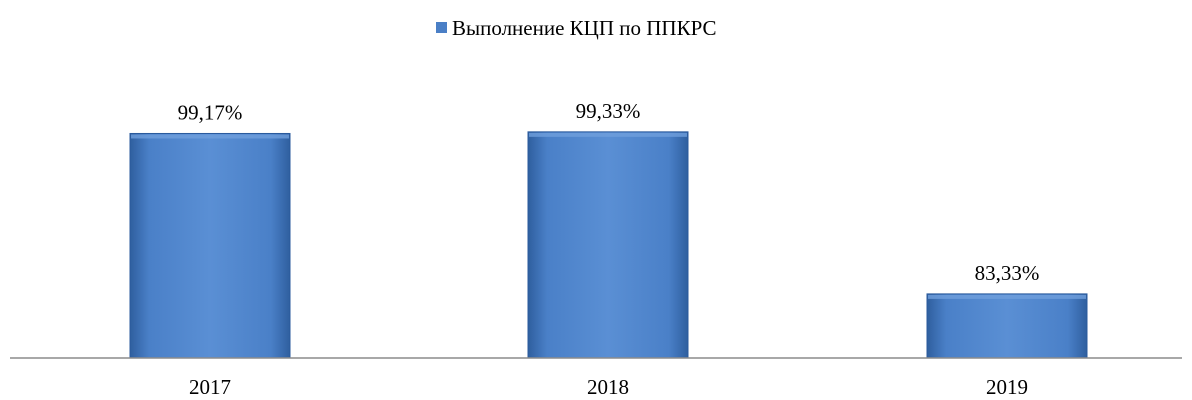 This screenshot has height=400, width=1192. I want to click on legend: Выполнение КЦП по ППКРС, so click(576, 28).